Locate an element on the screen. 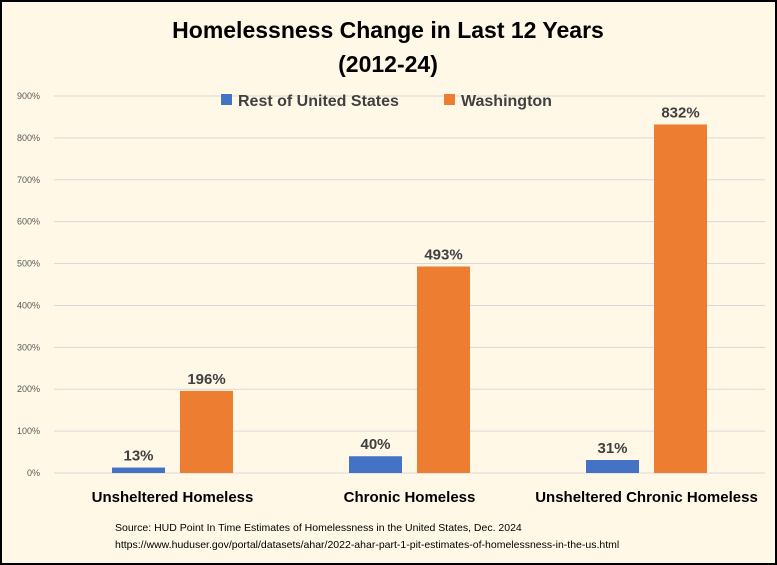 The height and width of the screenshot is (565, 777). data-label-rest-of-us-chronic-homeless: 40% is located at coordinates (375, 444).